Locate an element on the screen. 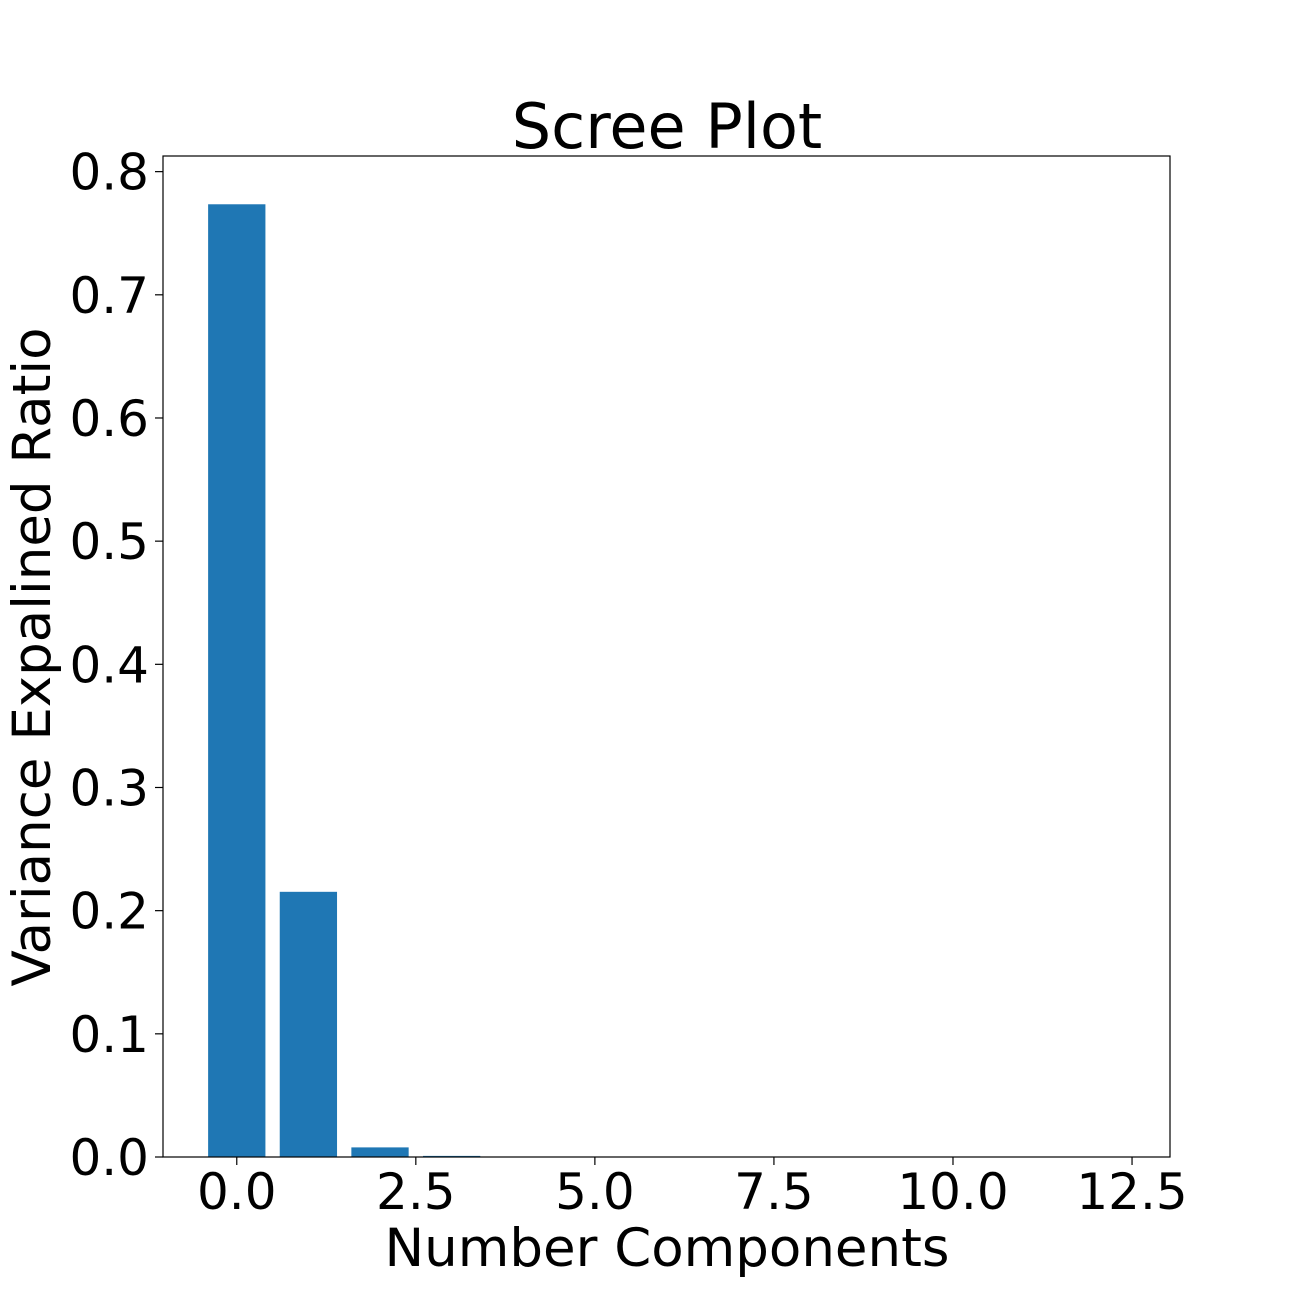 The image size is (1300, 1300). x-tick-label: 10.0 is located at coordinates (952, 1192).